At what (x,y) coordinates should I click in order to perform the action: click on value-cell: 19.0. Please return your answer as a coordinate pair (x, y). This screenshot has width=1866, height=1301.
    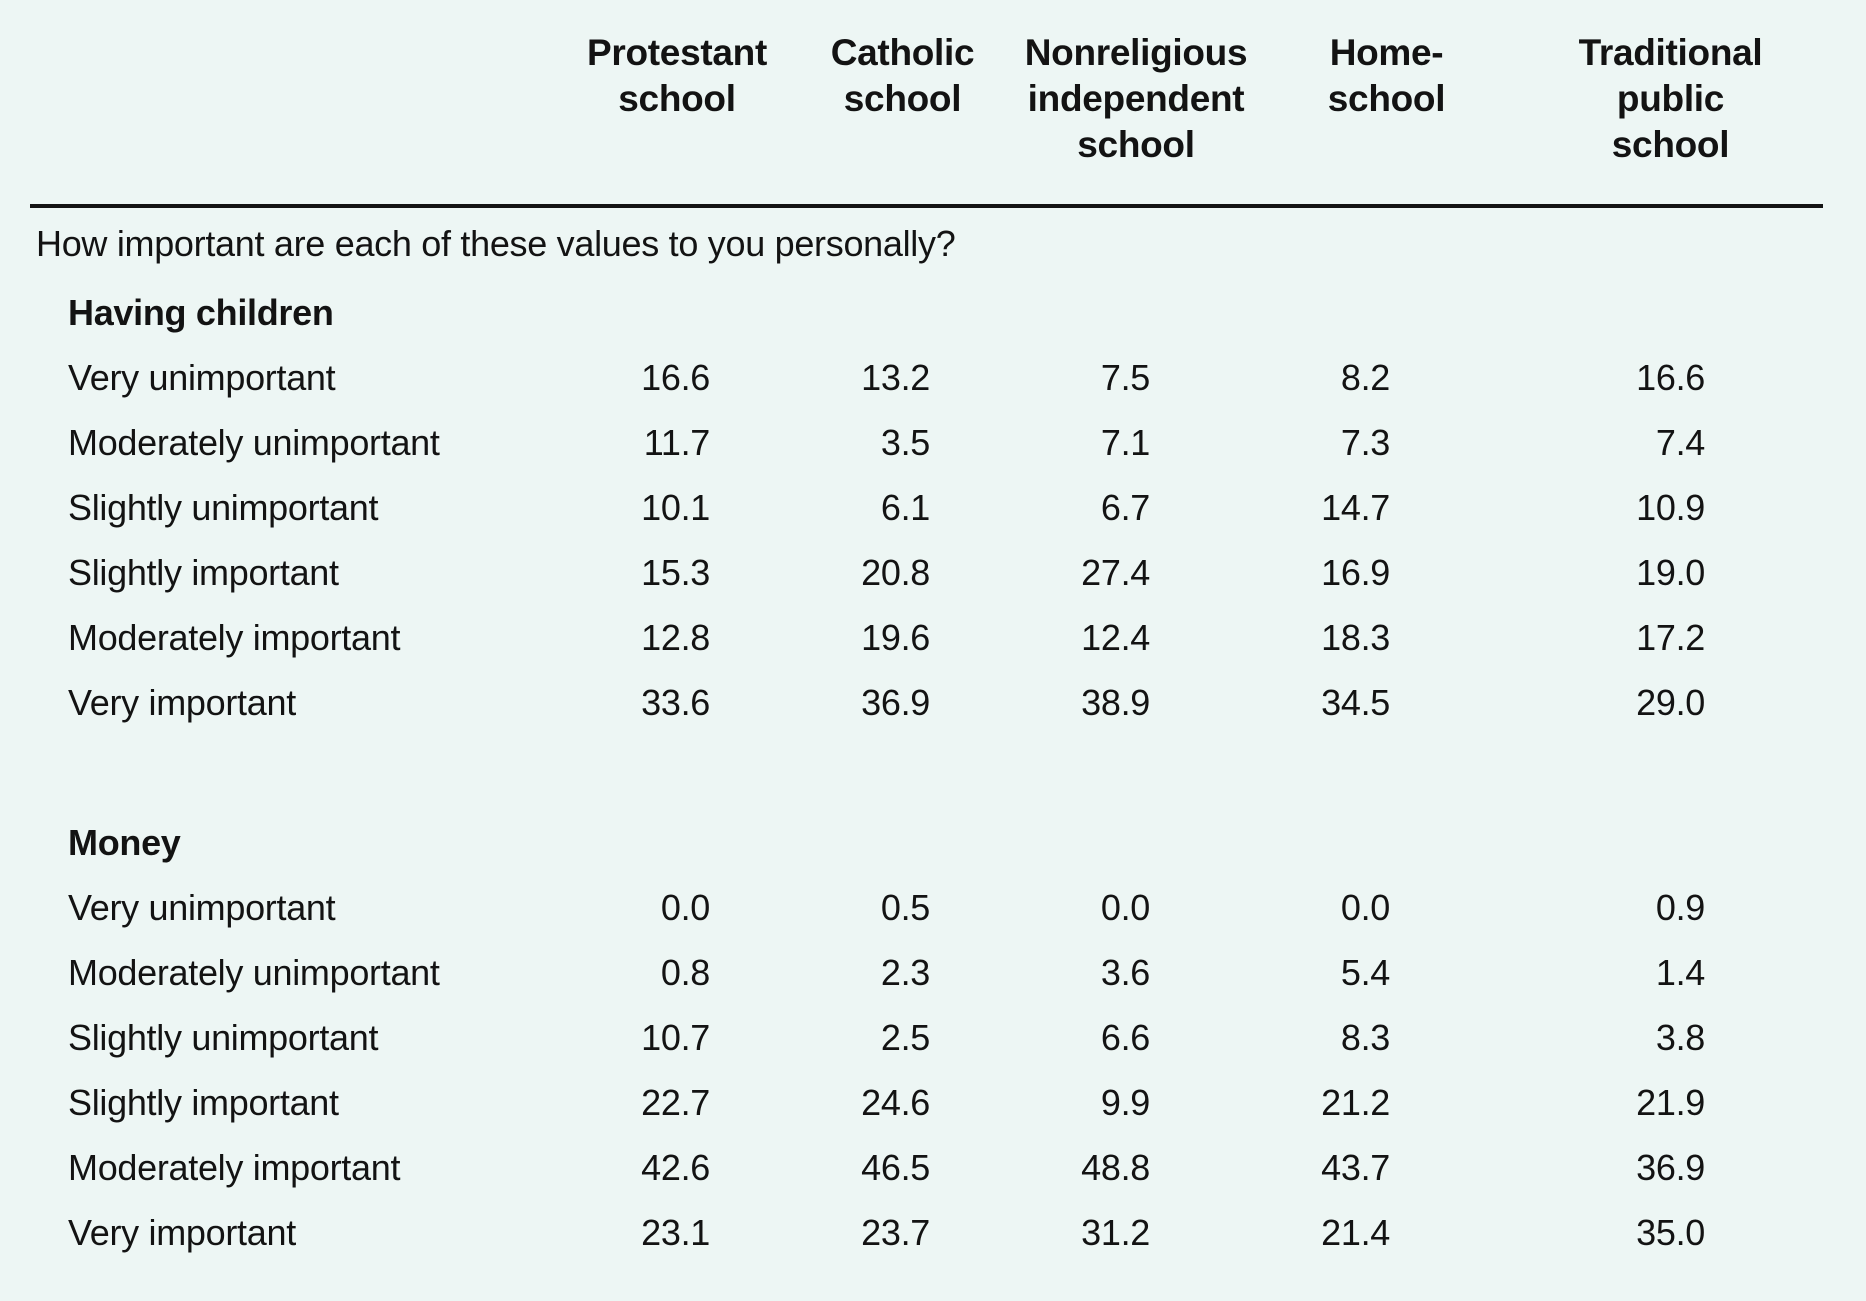
    Looking at the image, I should click on (1670, 572).